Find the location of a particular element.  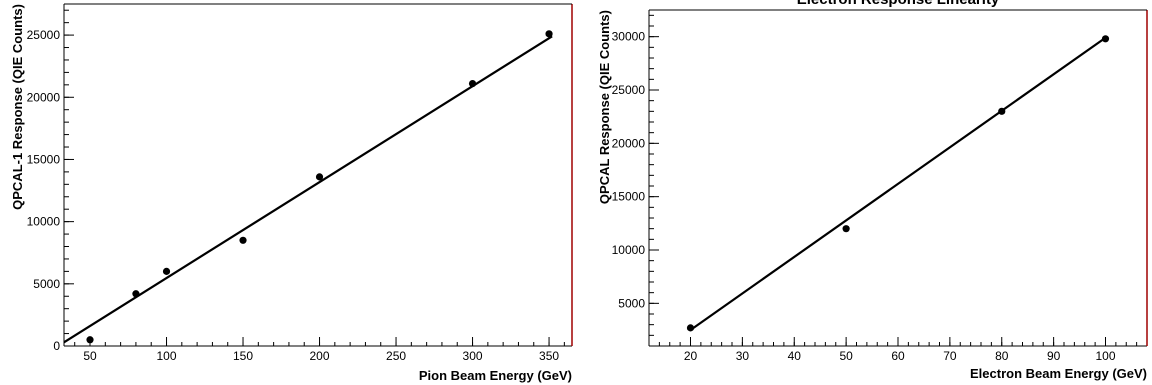

pion-y-tick-label: 10000 is located at coordinates (44, 222).